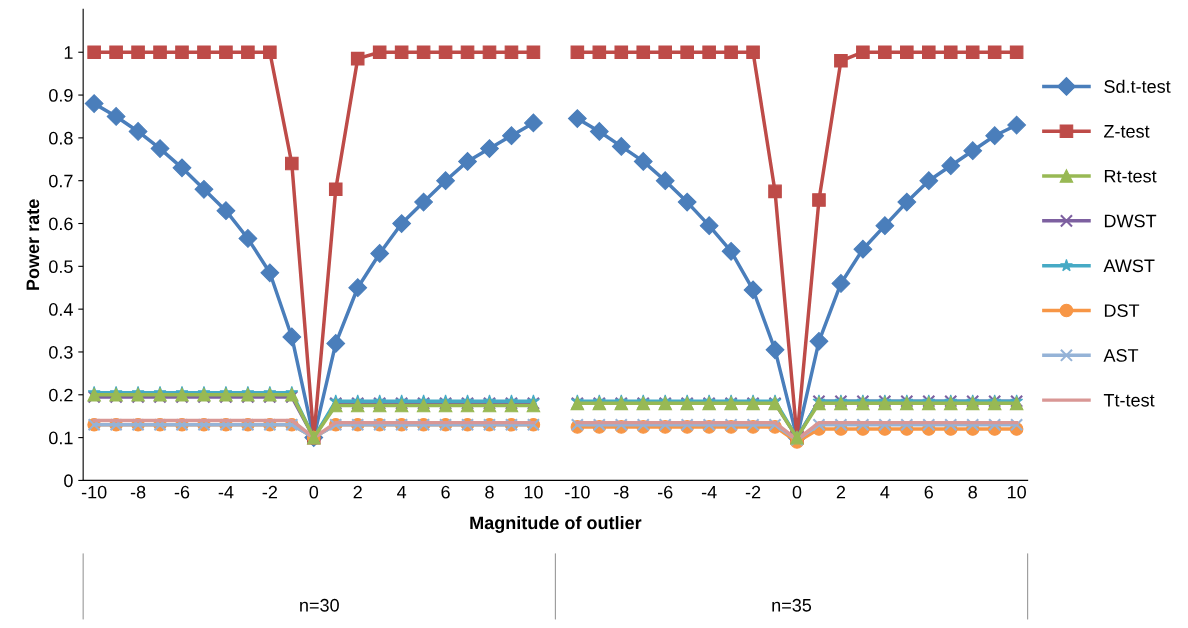  What do you see at coordinates (792, 605) in the screenshot?
I see `text: n=35` at bounding box center [792, 605].